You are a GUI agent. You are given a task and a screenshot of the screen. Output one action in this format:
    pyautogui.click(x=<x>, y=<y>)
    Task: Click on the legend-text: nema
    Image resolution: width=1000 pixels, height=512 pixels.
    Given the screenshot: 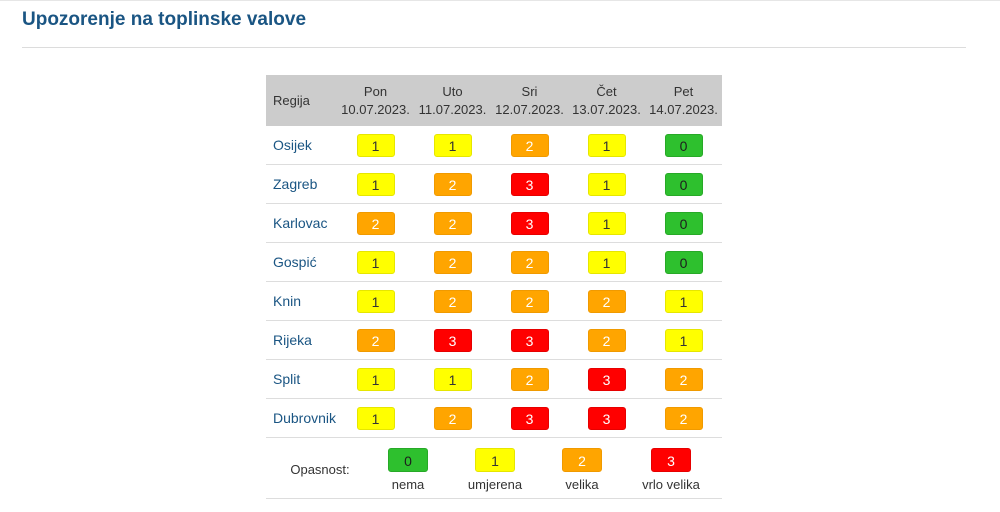 What is the action you would take?
    pyautogui.click(x=408, y=484)
    